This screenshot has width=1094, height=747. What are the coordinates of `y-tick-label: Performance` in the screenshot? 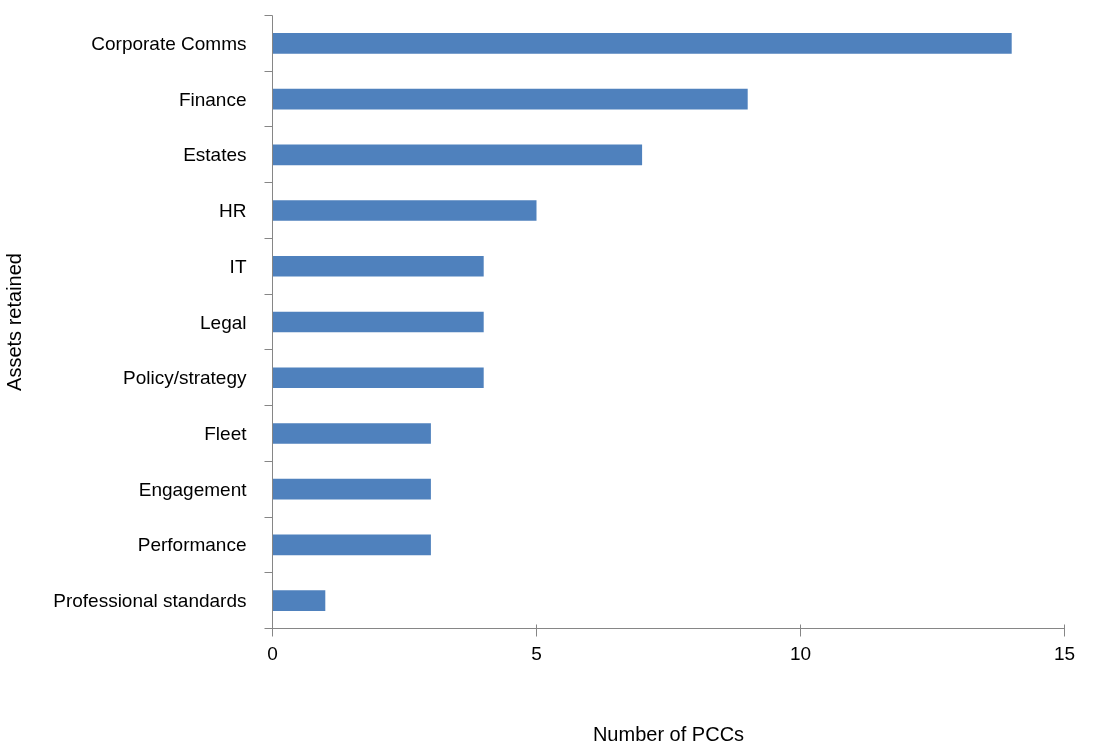 It's located at (192, 545).